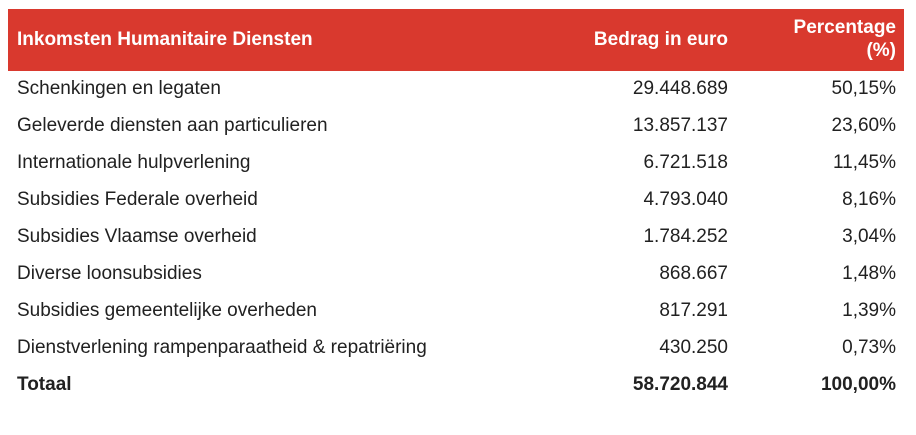 The image size is (916, 435). Describe the element at coordinates (680, 89) in the screenshot. I see `row-amount: 29.448.689` at that location.